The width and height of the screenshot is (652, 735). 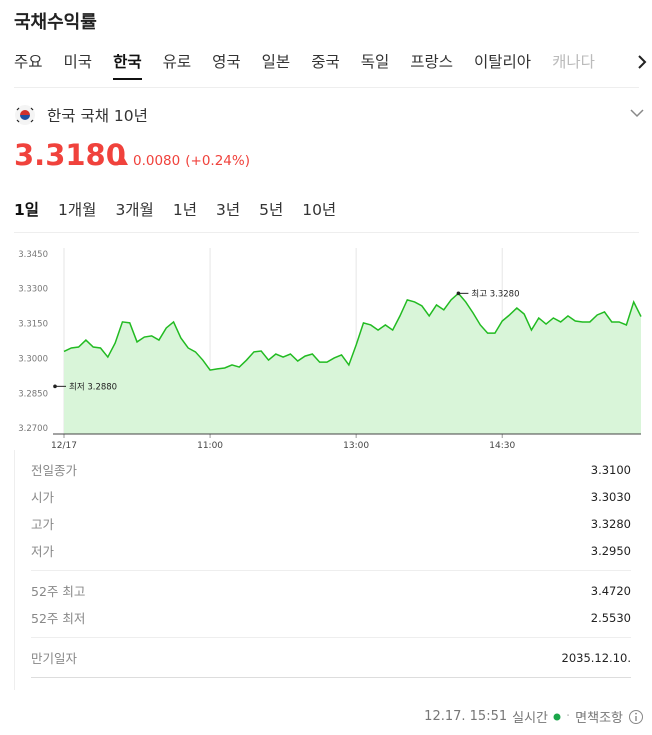 What do you see at coordinates (54, 658) in the screenshot?
I see `stat-label: 만기일자` at bounding box center [54, 658].